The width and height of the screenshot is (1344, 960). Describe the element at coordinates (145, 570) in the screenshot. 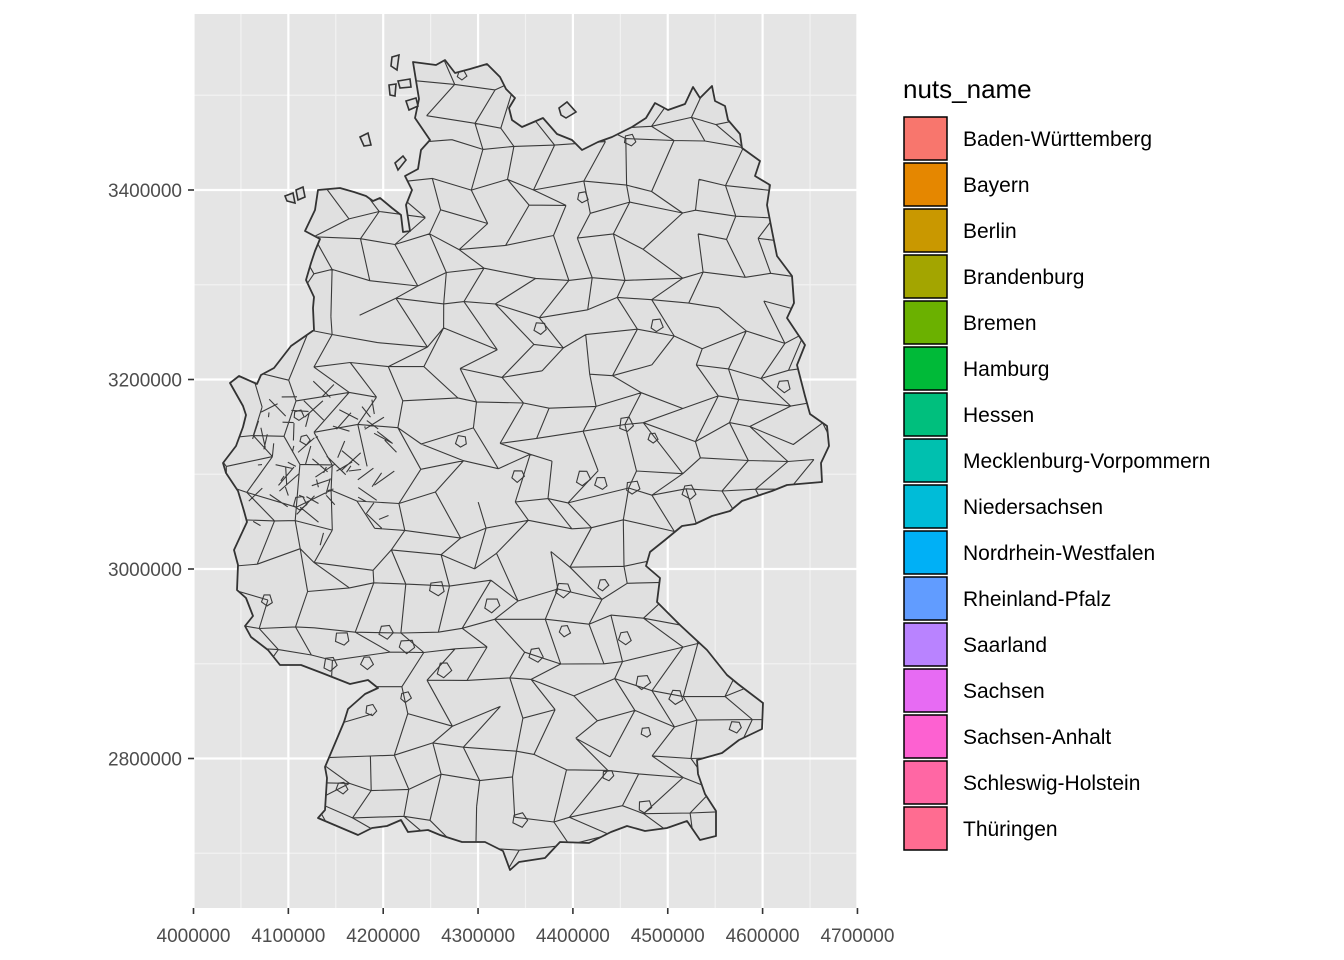

I see `y-tick-label: 3000000` at that location.